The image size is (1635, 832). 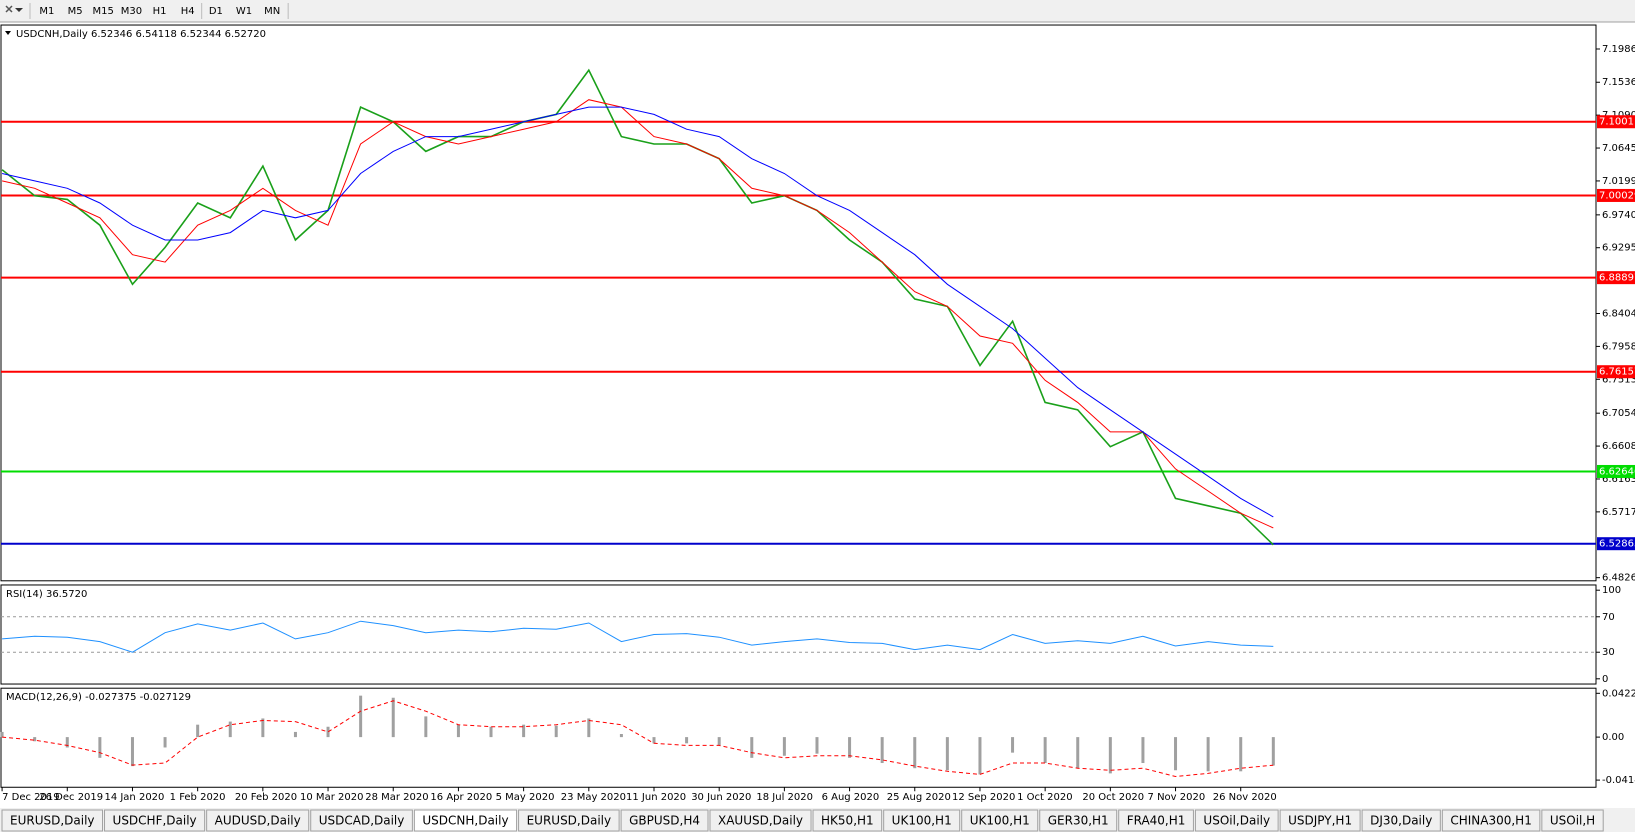 I want to click on tab: USDCNH,Daily, so click(x=465, y=820).